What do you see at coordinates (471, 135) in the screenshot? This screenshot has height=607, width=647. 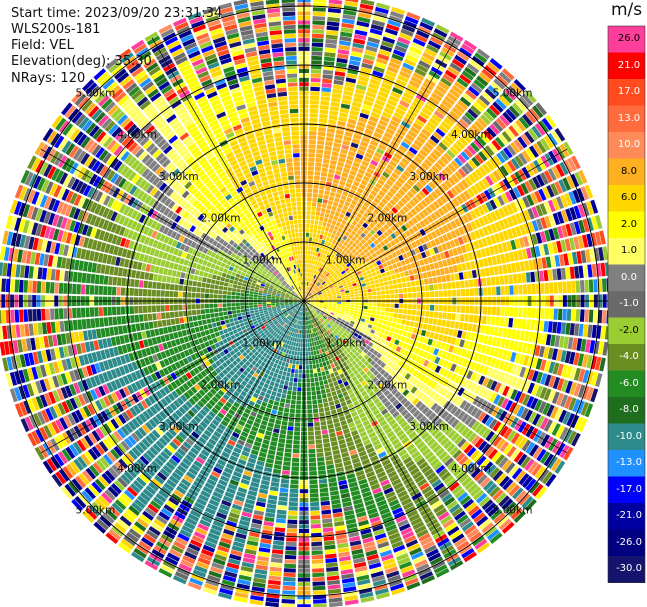 I see `range-label-ne-4: 4.00km` at bounding box center [471, 135].